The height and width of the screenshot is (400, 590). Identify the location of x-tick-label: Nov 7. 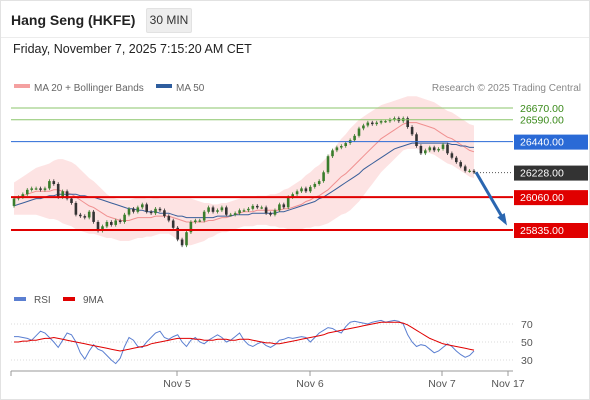
(442, 384).